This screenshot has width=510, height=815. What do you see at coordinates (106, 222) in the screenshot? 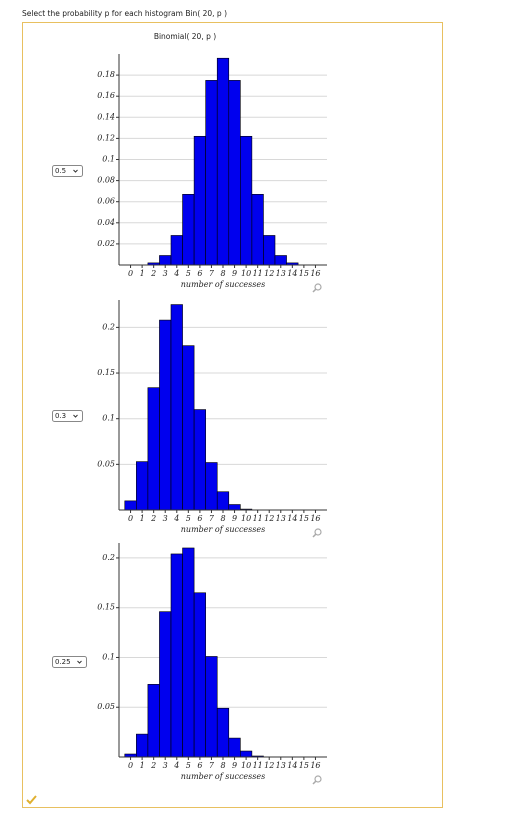
I see `y-tick-label: 0.04` at bounding box center [106, 222].